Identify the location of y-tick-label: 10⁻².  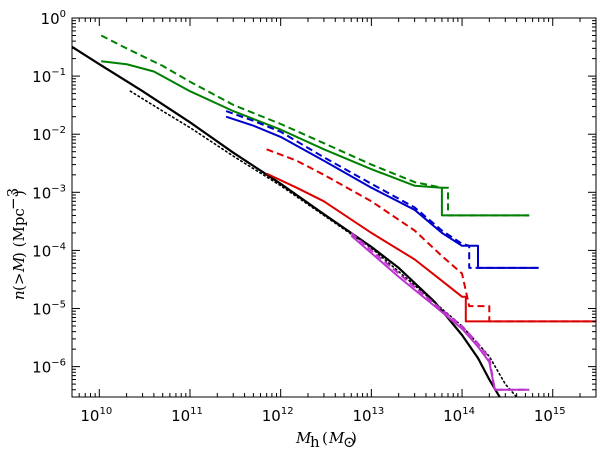
(49, 134).